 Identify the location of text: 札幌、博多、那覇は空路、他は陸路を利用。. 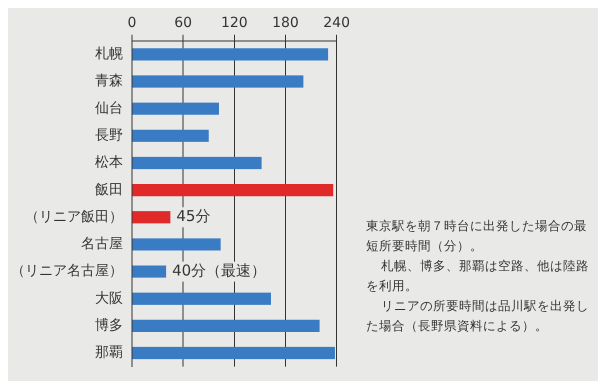
(478, 276).